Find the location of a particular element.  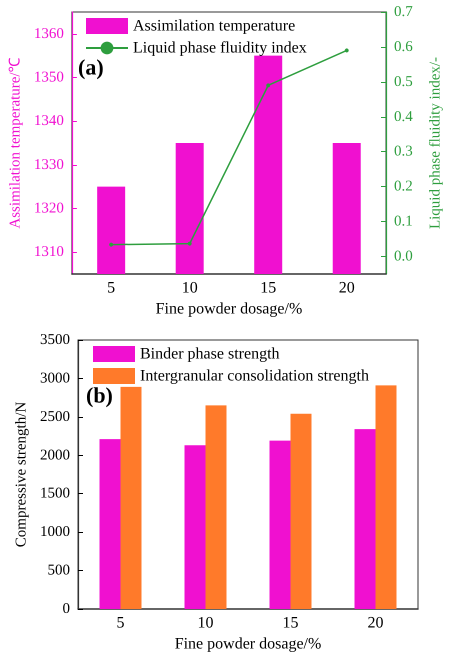

y-tick-label: 3000 is located at coordinates (55, 378).